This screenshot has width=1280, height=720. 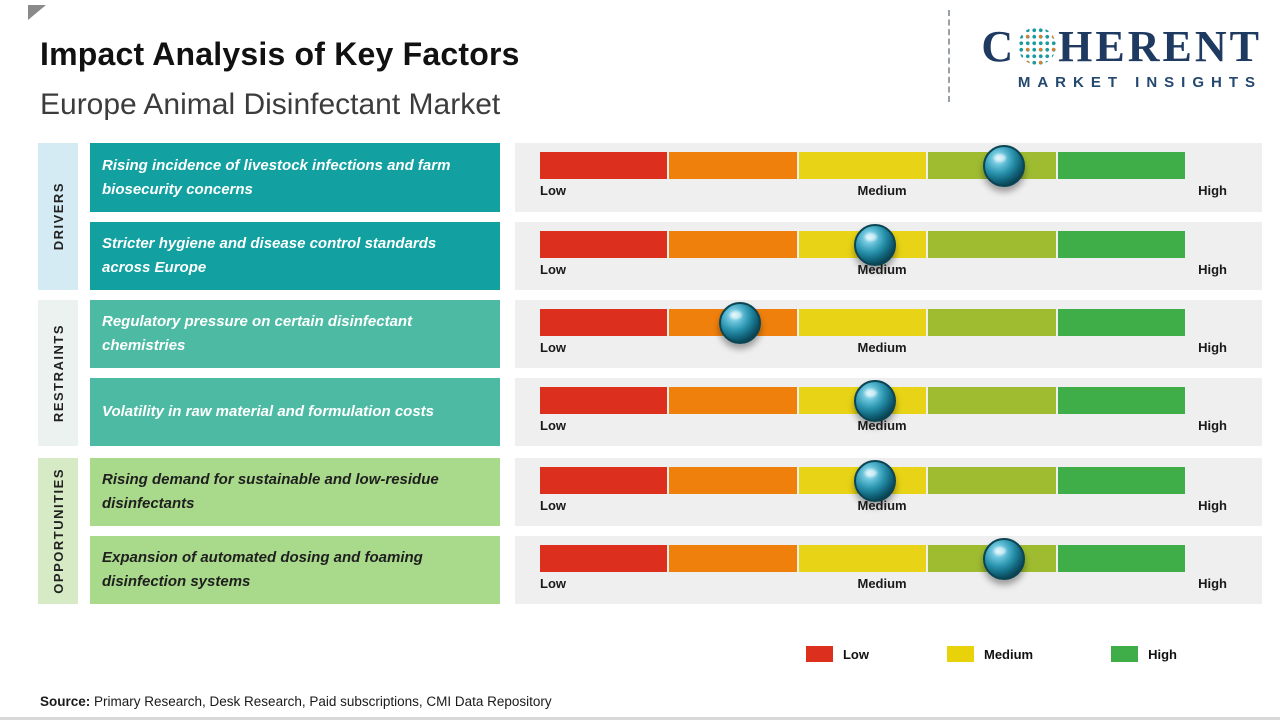 I want to click on sidebar-group-label: DRIVERS, so click(x=58, y=216).